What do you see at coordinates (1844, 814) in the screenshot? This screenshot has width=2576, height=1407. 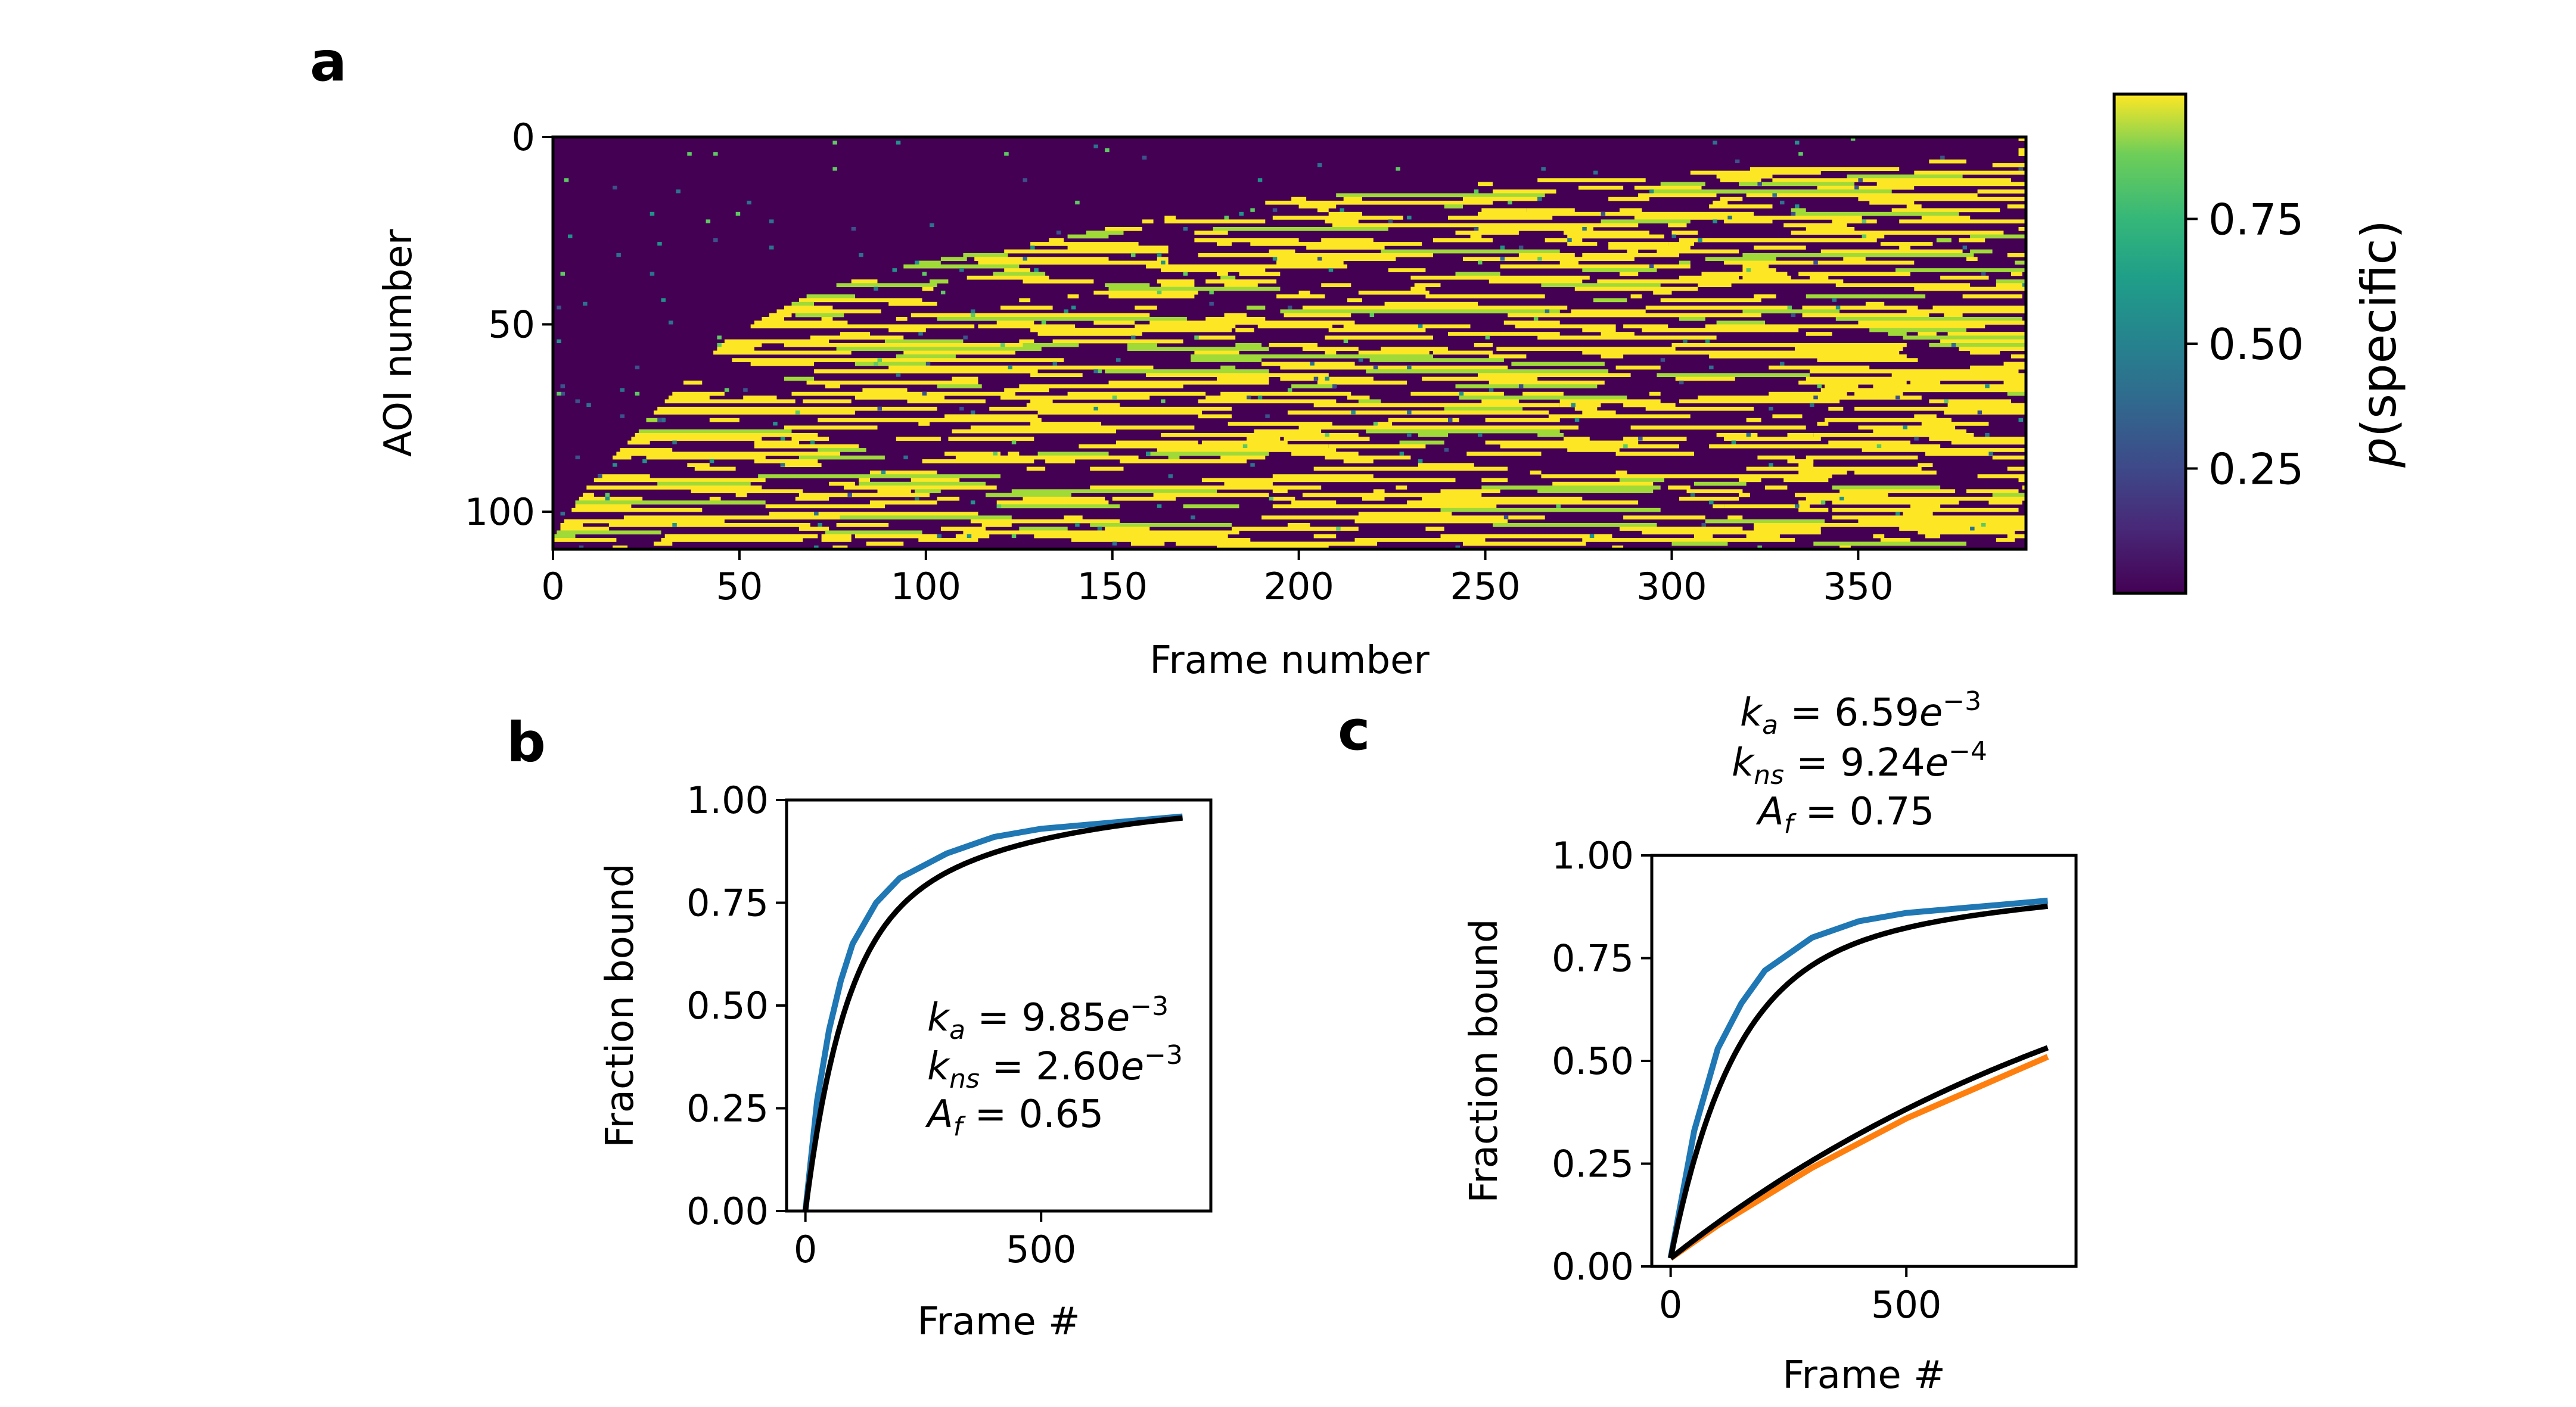 I see `panel-c-af-text: Af = 0.75` at bounding box center [1844, 814].